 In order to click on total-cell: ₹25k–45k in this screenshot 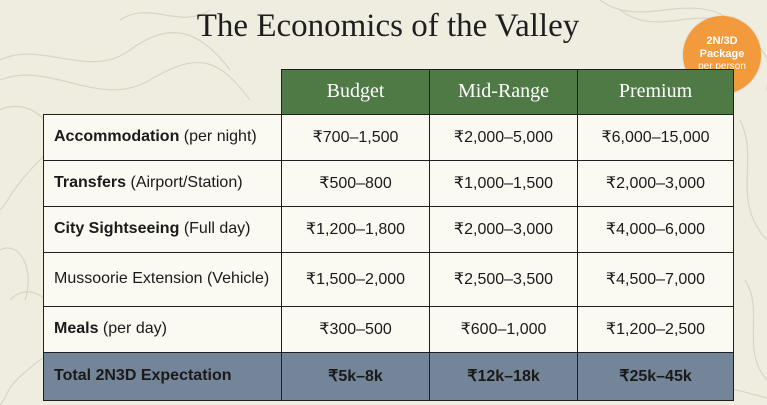, I will do `click(655, 376)`.